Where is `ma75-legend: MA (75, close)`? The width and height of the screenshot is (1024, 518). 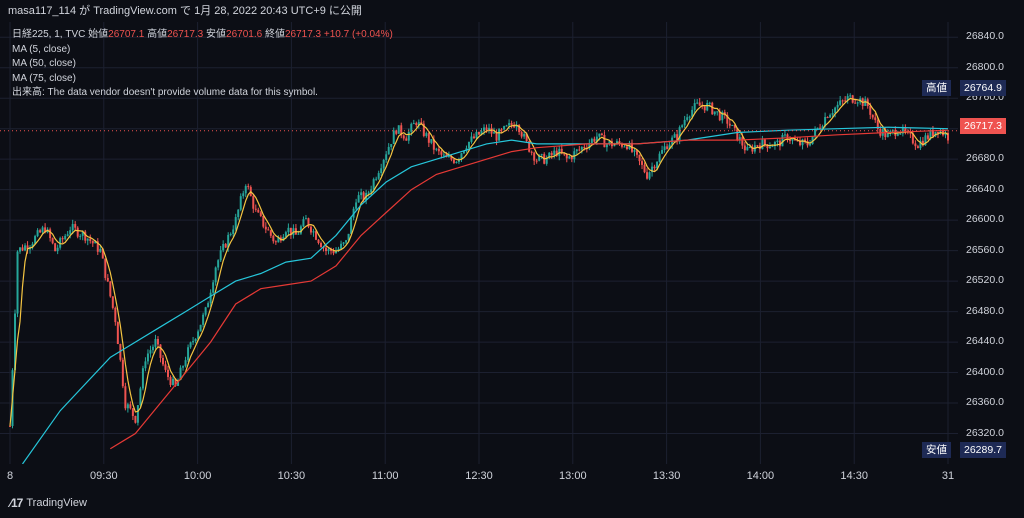 ma75-legend: MA (75, close) is located at coordinates (44, 78).